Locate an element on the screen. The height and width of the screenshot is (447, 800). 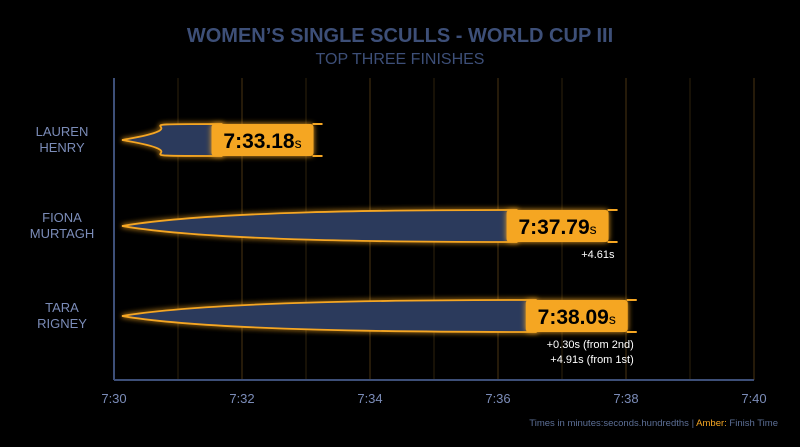
athlete-name-line: HENRY is located at coordinates (62, 147).